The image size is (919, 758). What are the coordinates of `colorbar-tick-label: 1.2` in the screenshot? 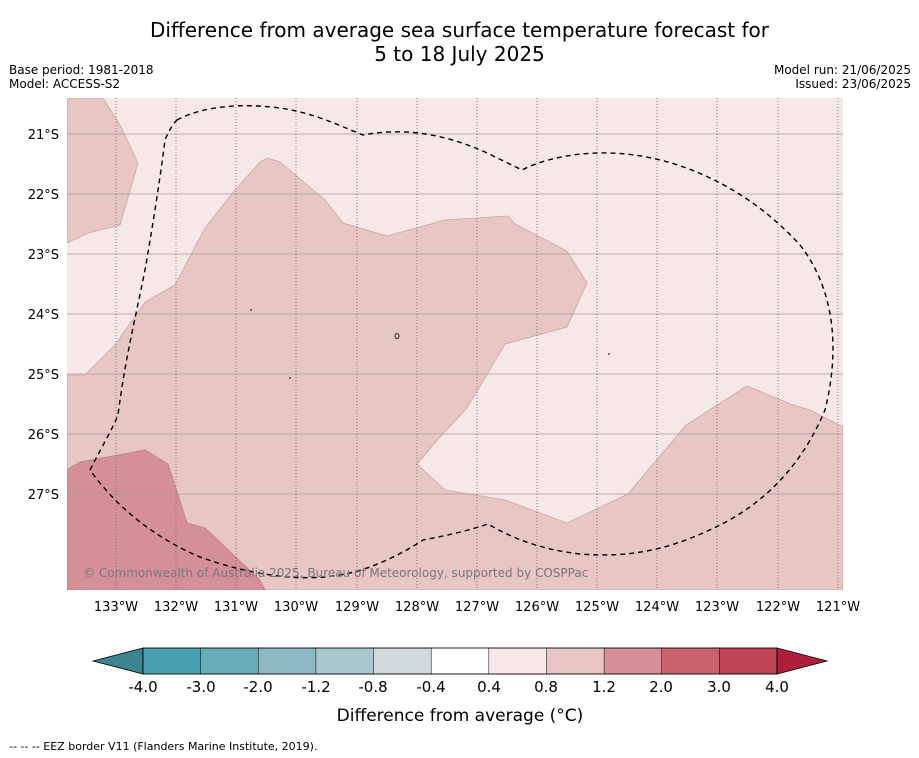 It's located at (604, 687).